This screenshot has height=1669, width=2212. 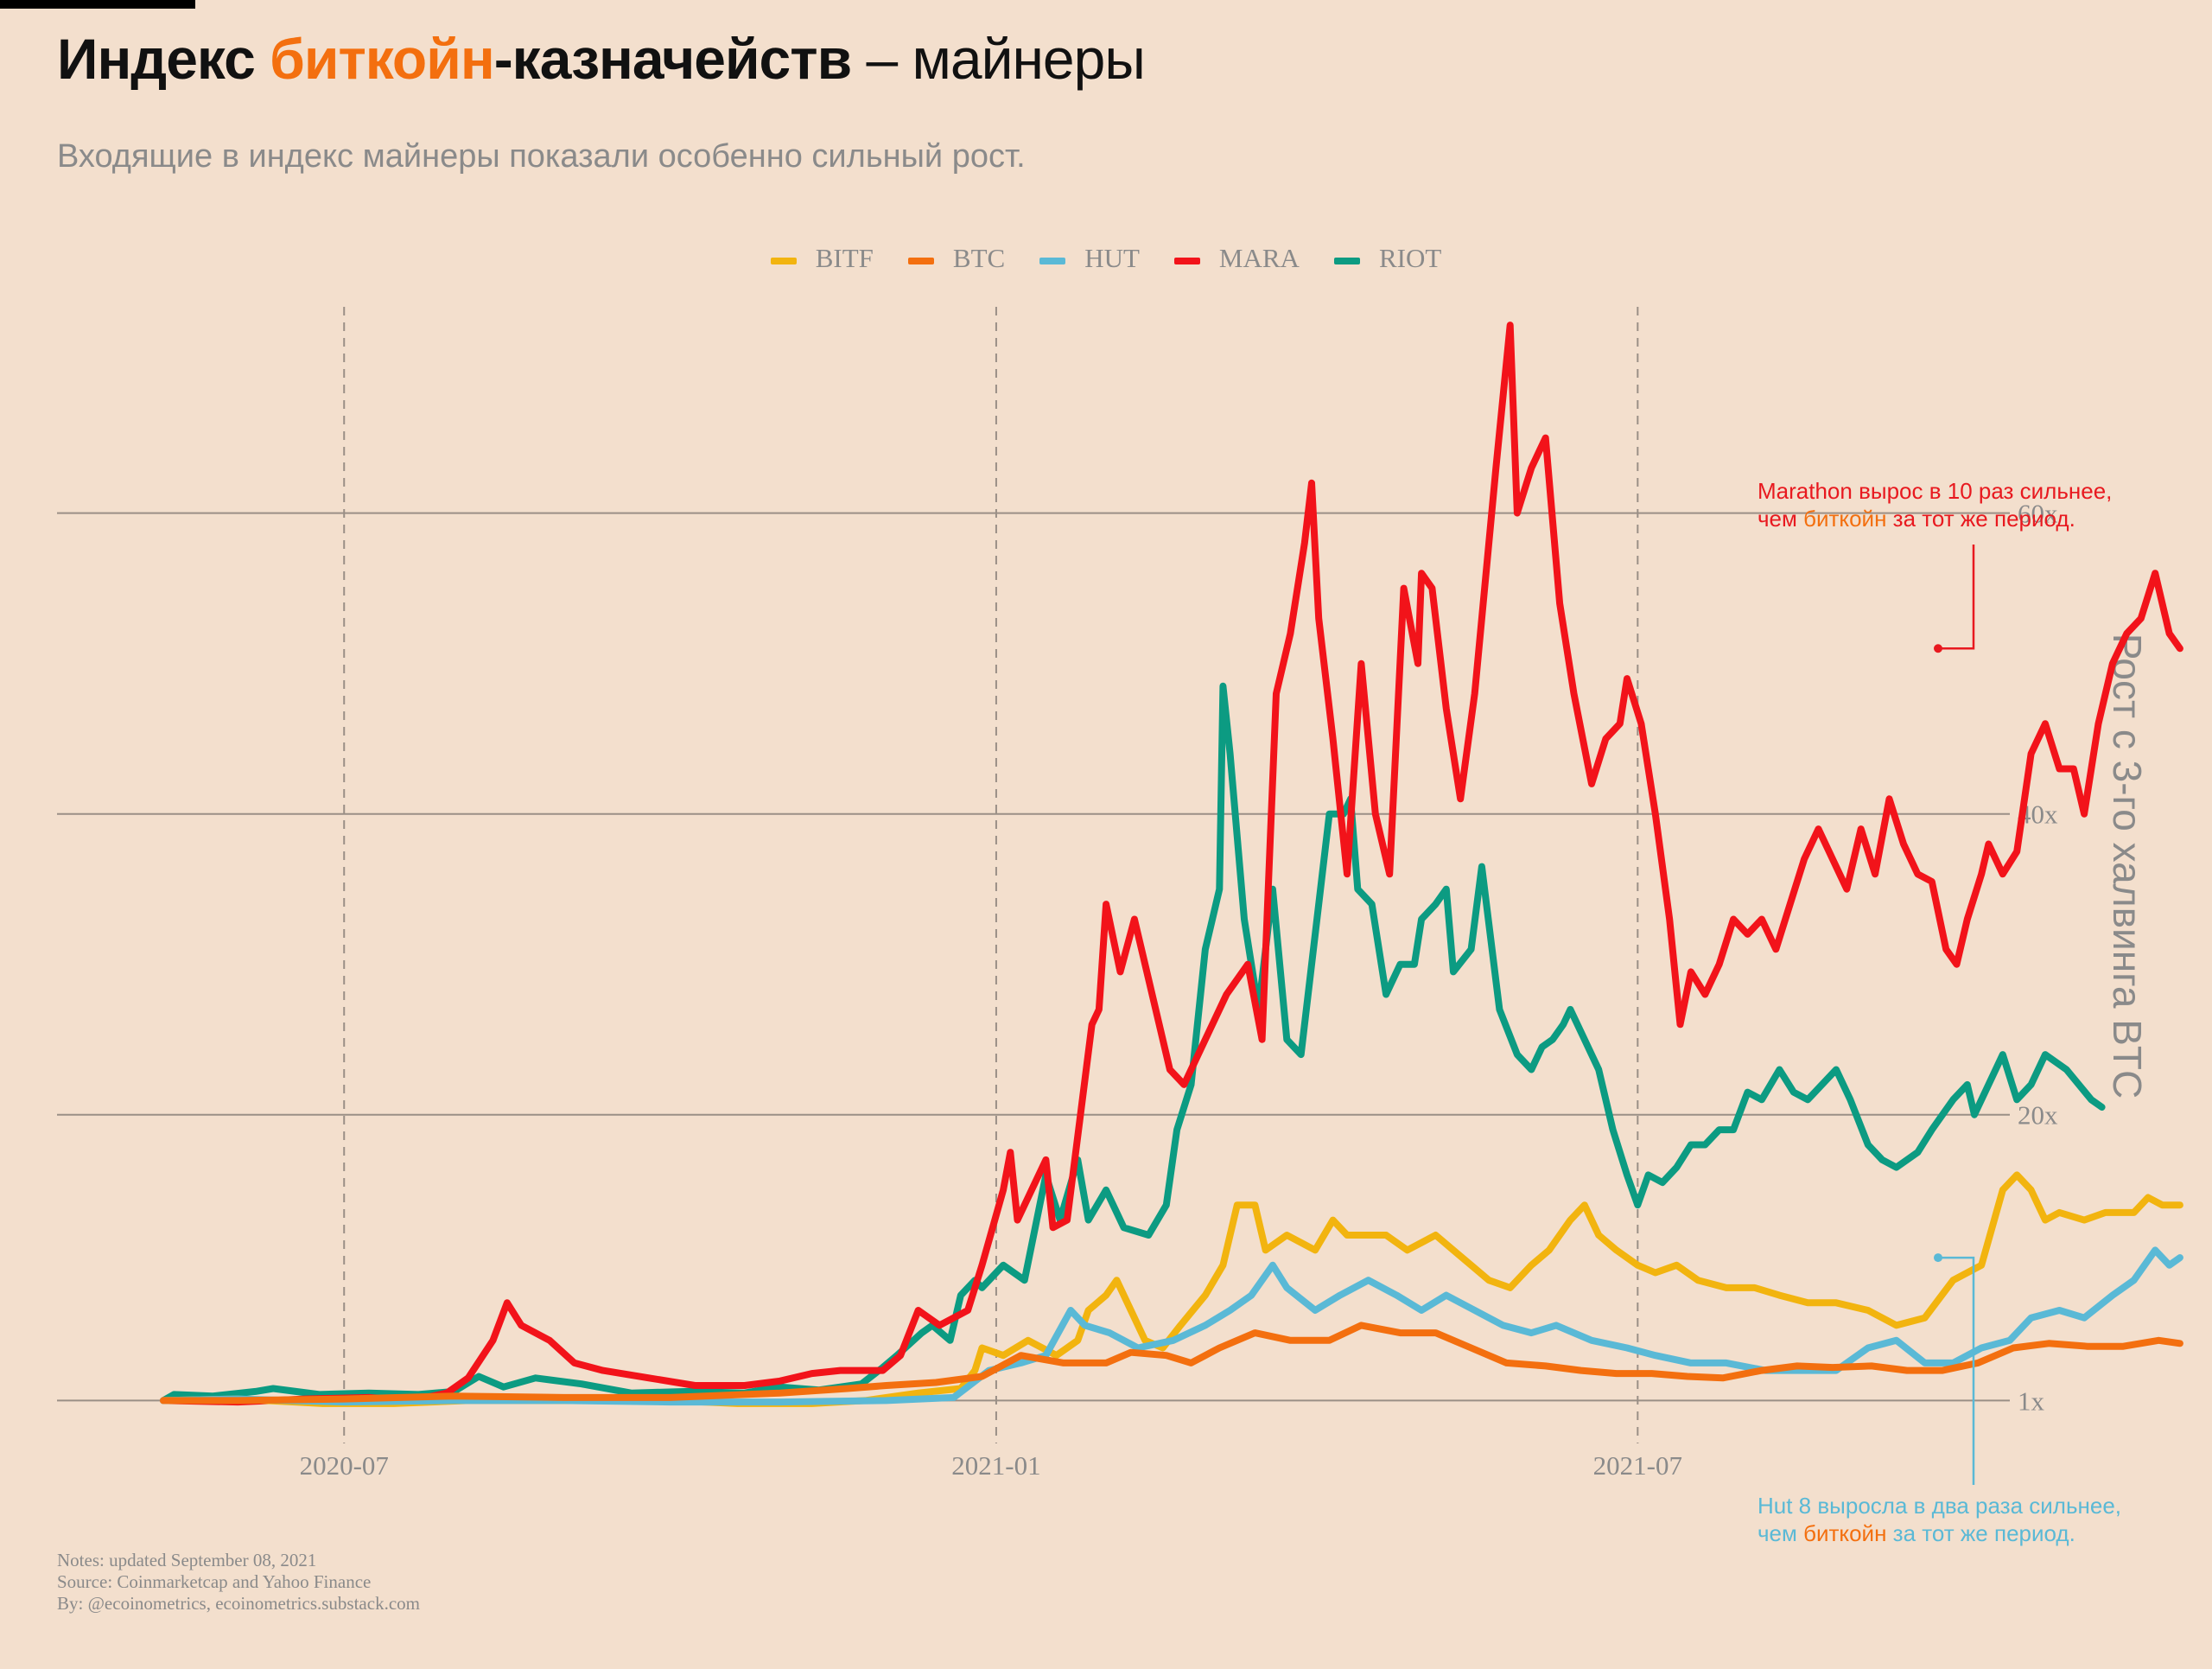 I want to click on annotation-hut8-pre: чем, so click(x=1781, y=1533).